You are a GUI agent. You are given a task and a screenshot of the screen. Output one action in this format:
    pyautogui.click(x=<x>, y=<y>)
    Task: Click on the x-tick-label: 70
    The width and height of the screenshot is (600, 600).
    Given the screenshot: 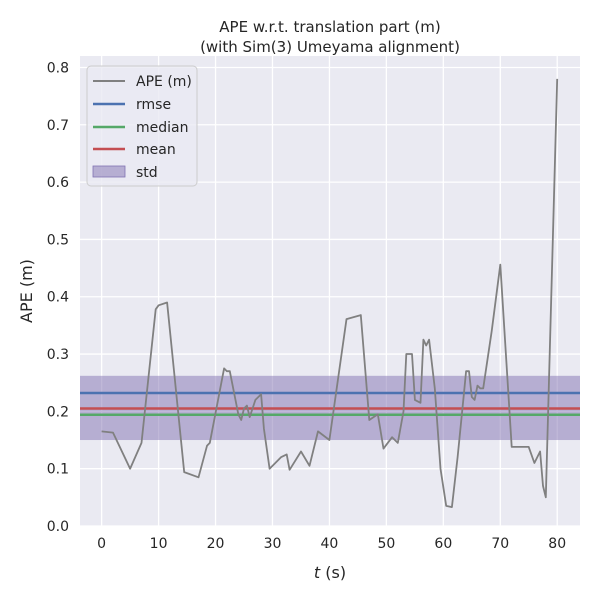 What is the action you would take?
    pyautogui.click(x=500, y=544)
    